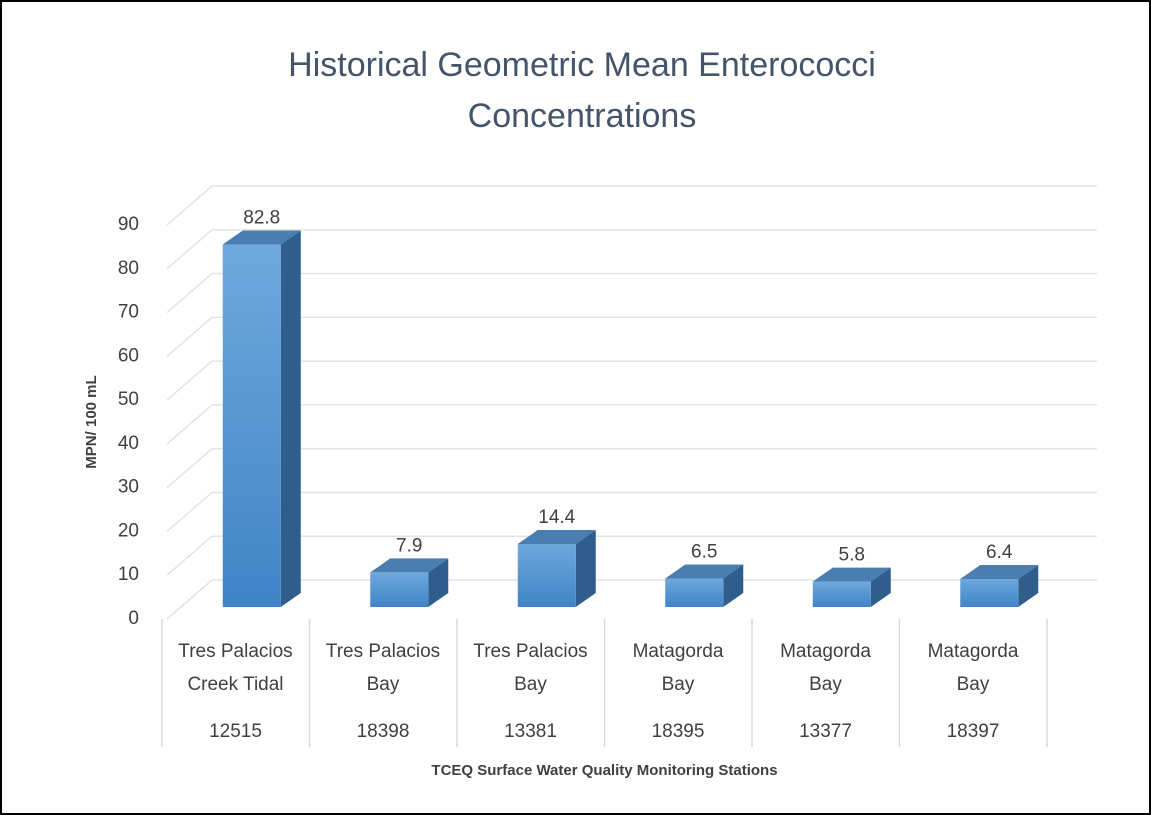 Image resolution: width=1151 pixels, height=815 pixels. I want to click on y-tick-label: 30, so click(128, 487).